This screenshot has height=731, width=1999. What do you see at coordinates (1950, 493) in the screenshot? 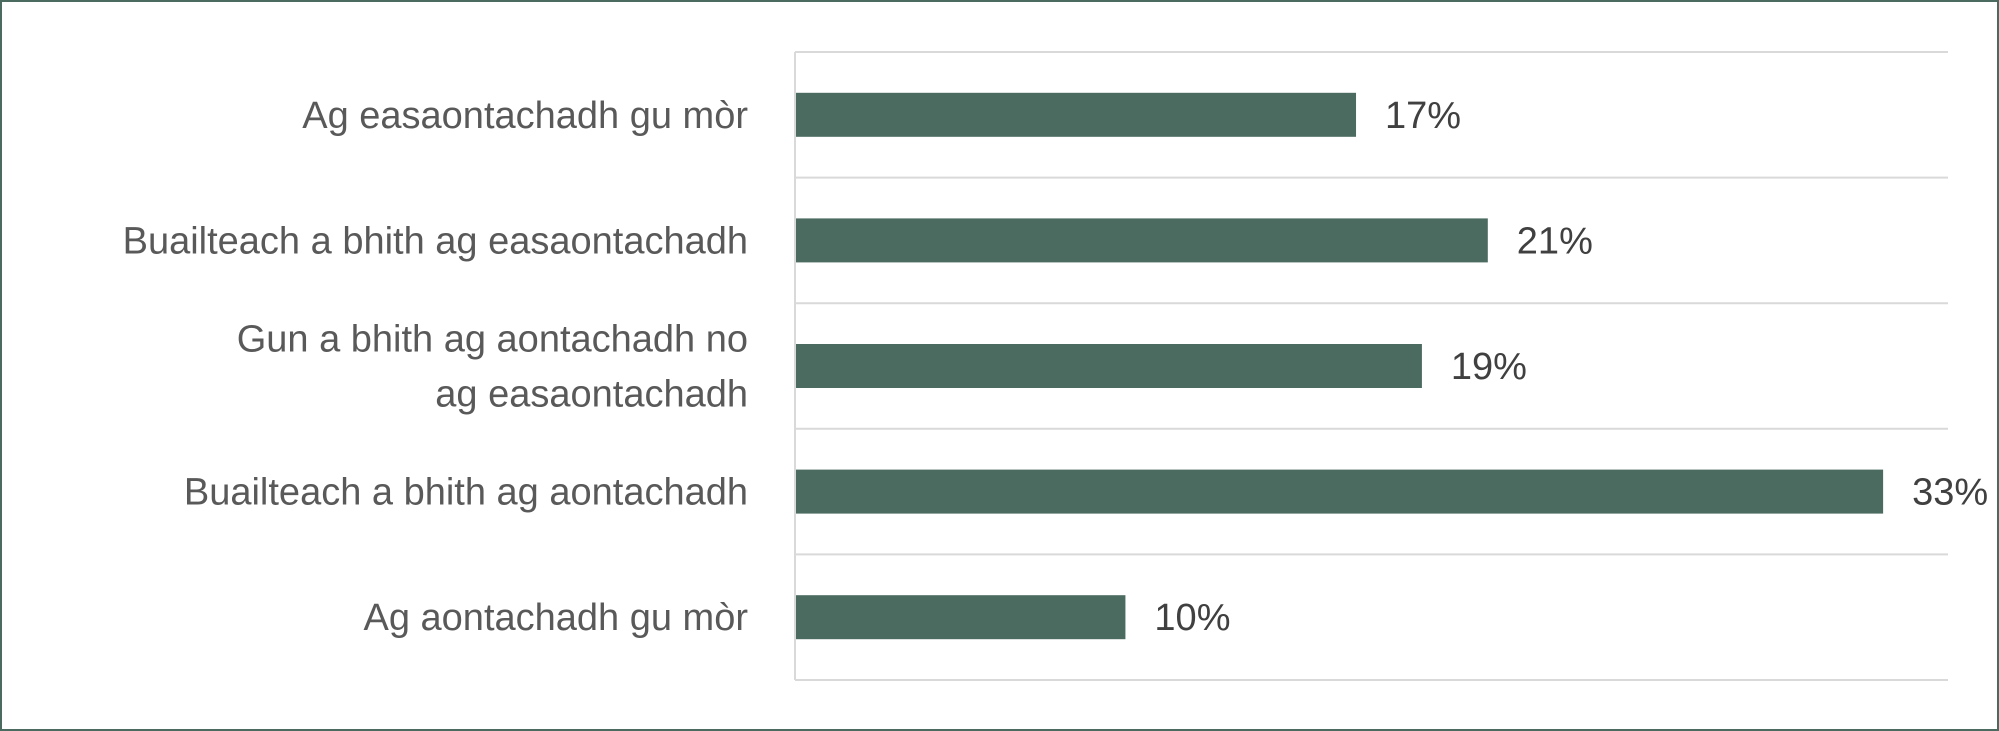
I see `data-label-4: 33%` at bounding box center [1950, 493].